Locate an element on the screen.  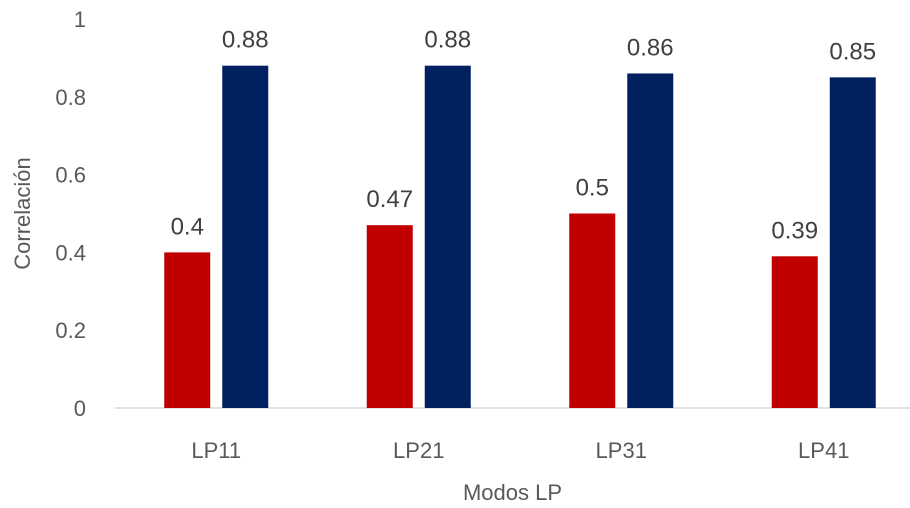
y-tick-label: 0.2 is located at coordinates (70, 330).